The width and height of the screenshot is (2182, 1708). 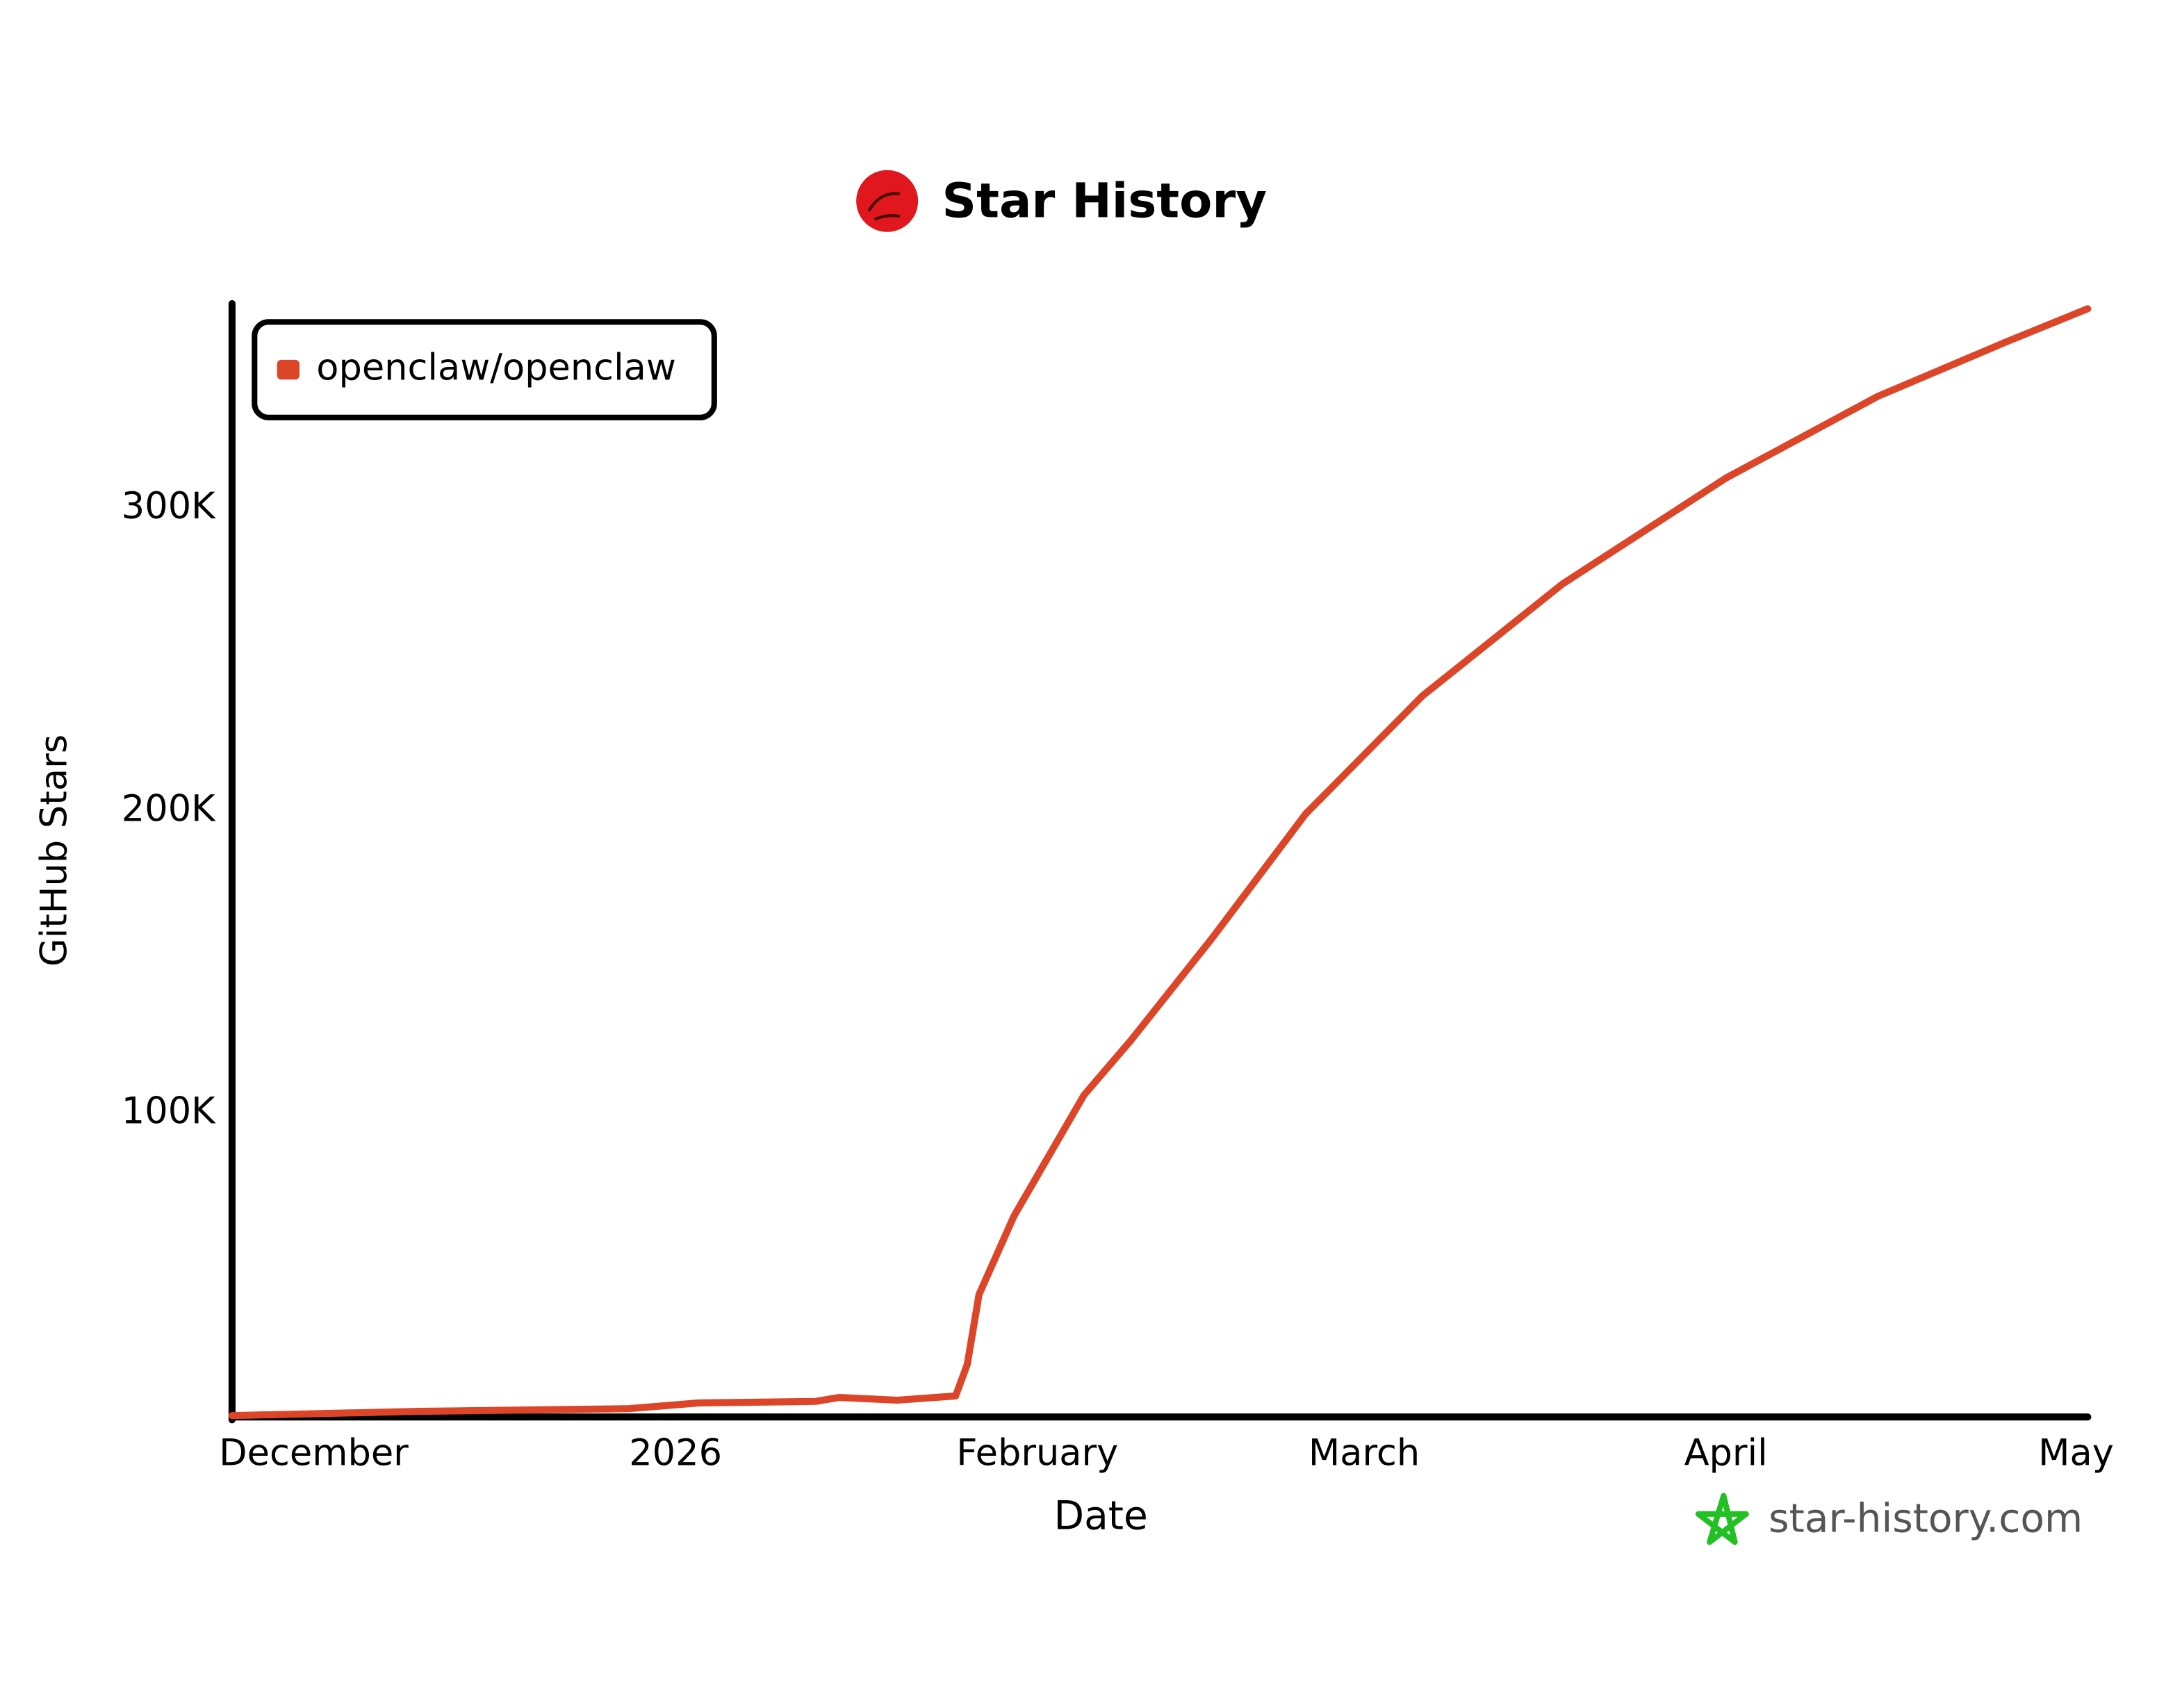 I want to click on x-tick-label: December, so click(x=314, y=1452).